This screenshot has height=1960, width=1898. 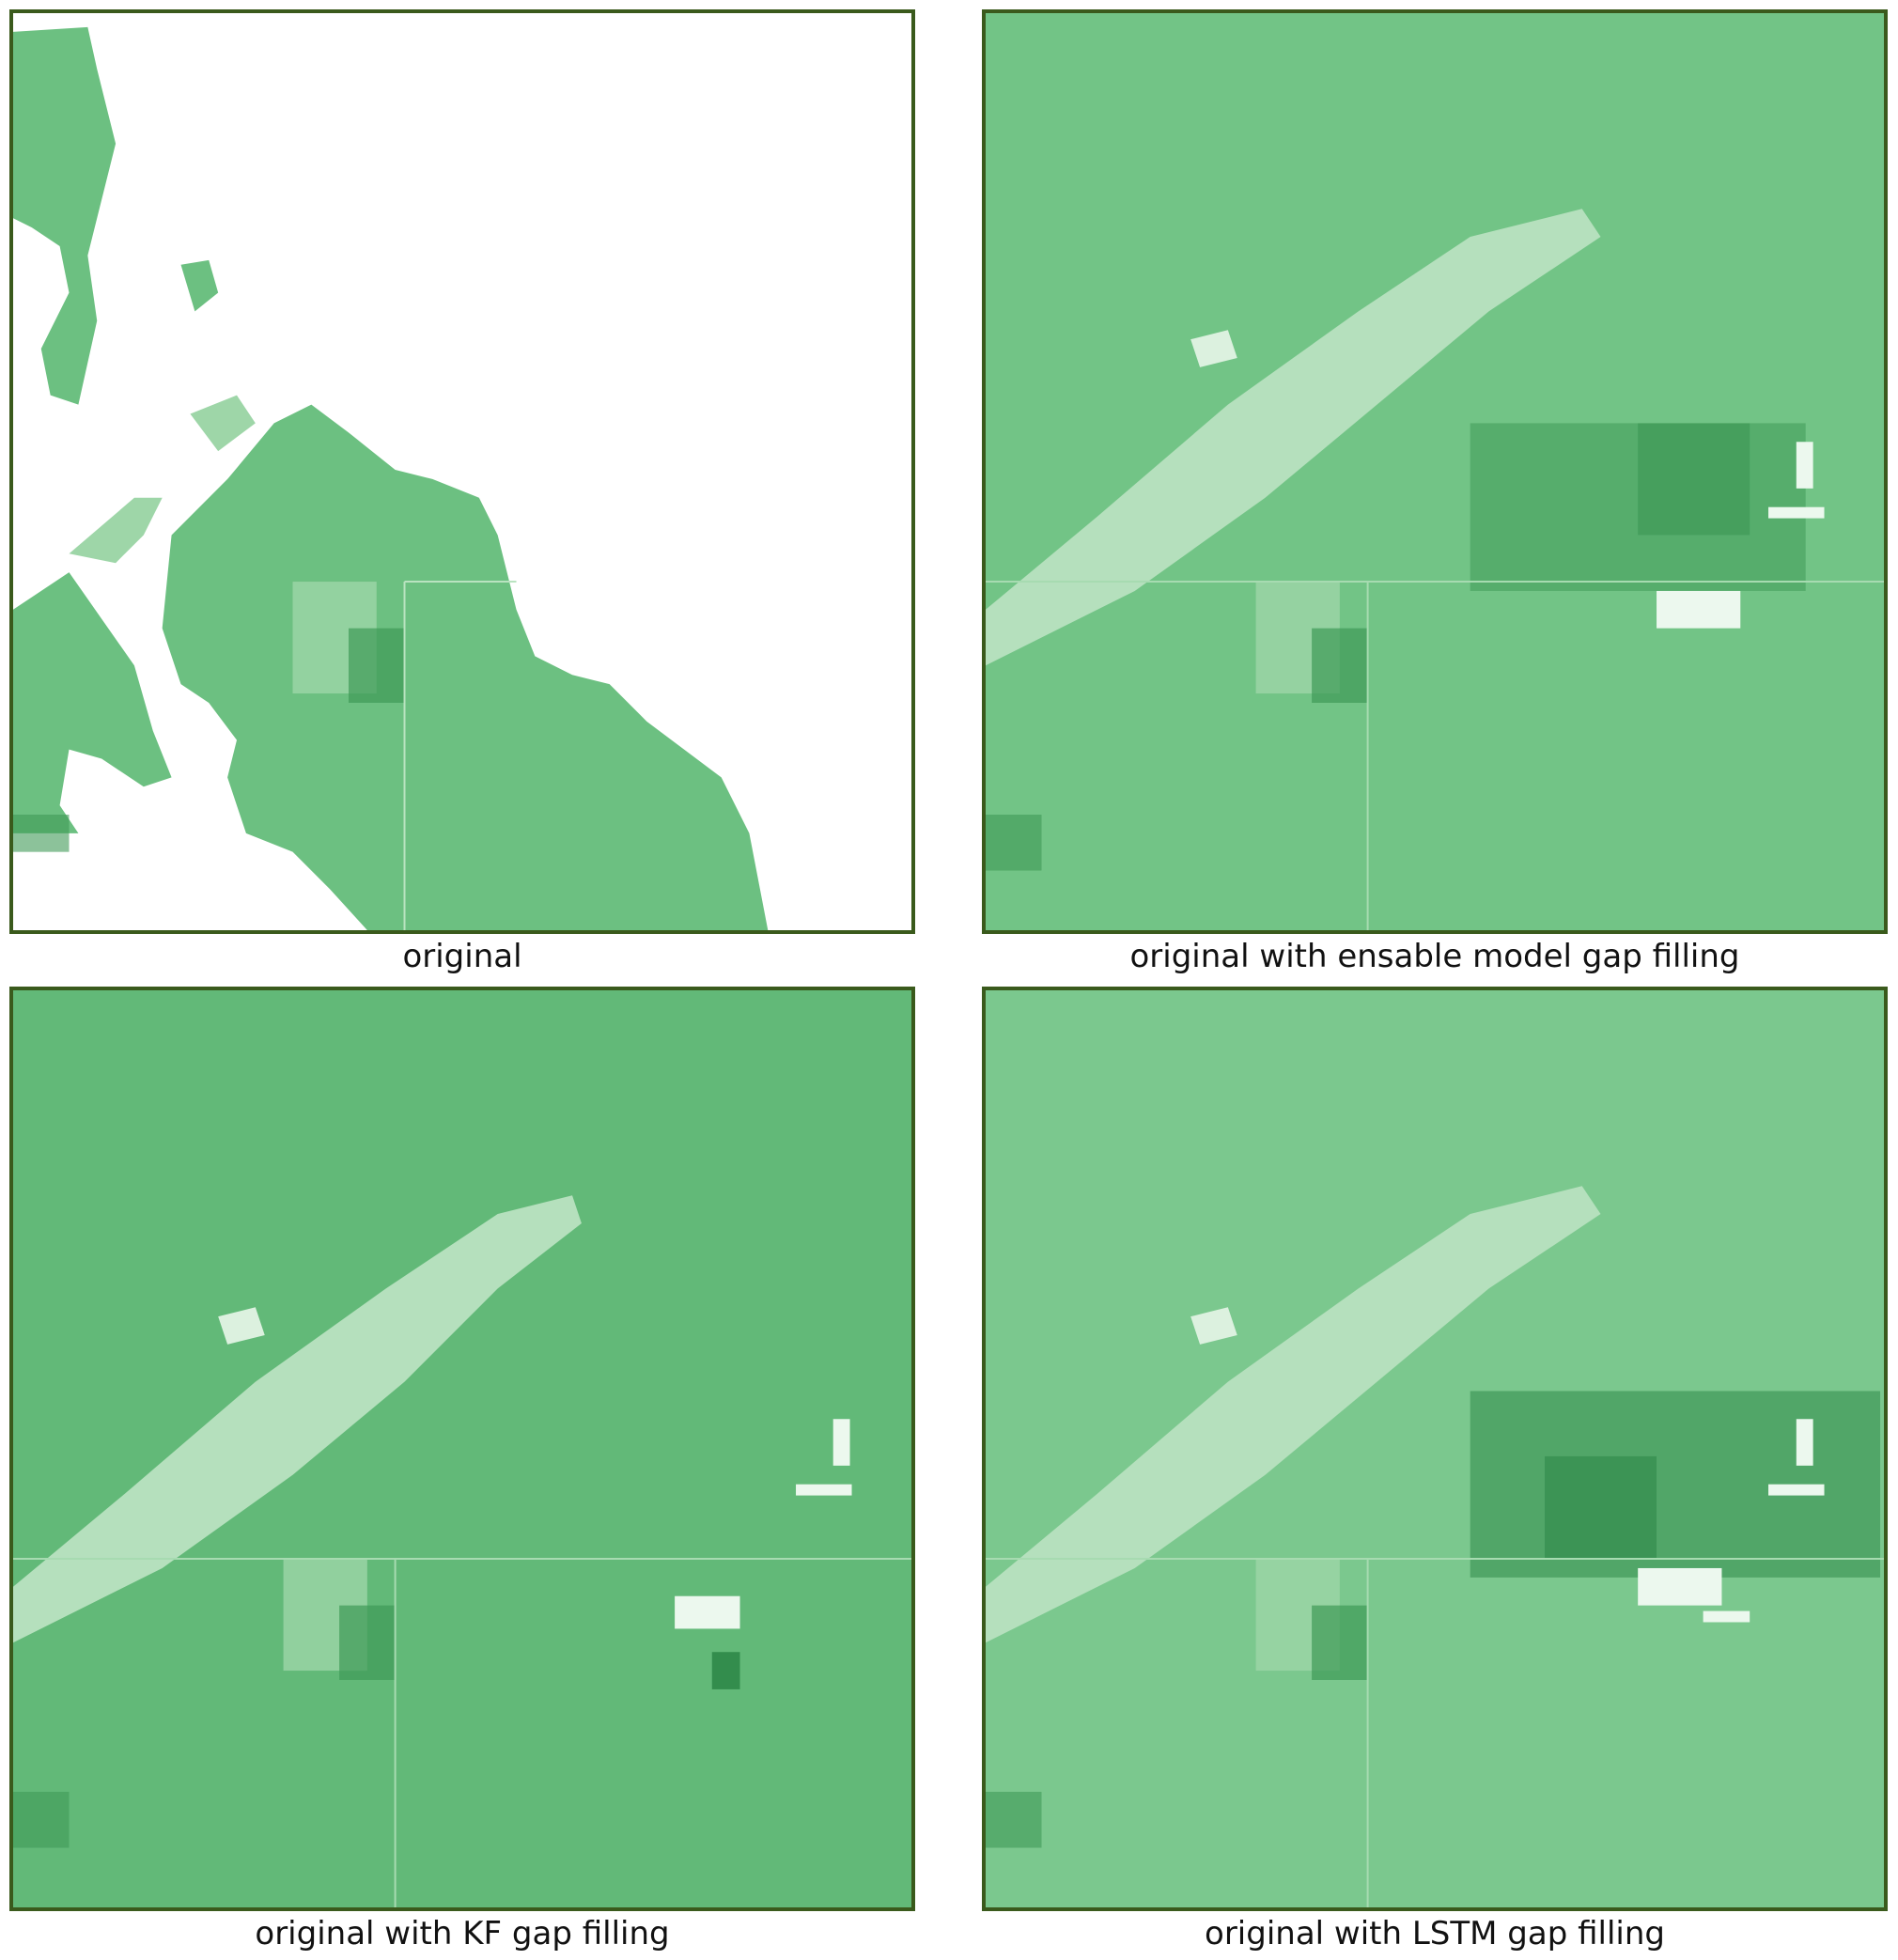 I want to click on caption-lstm: original with LSTM gap filling, so click(x=1435, y=1933).